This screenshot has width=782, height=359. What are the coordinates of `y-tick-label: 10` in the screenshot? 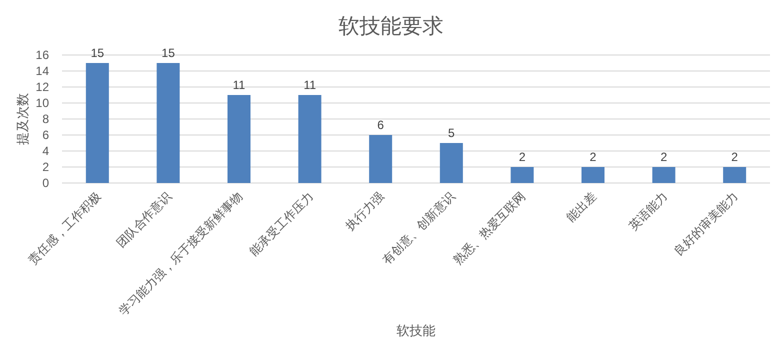 It's located at (43, 103).